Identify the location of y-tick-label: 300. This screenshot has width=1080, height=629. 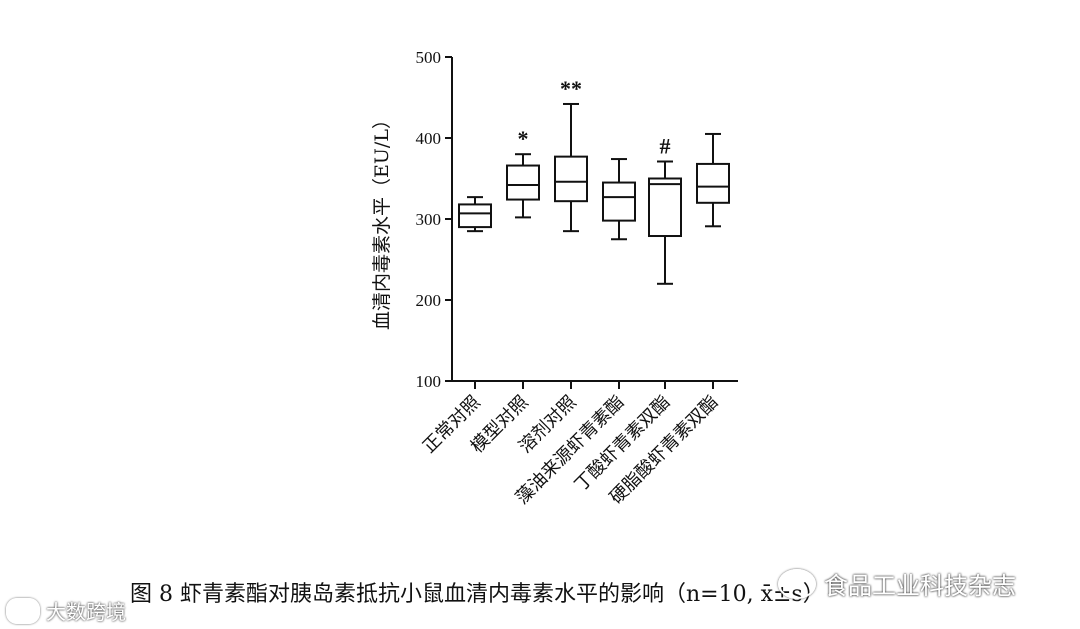
(429, 219).